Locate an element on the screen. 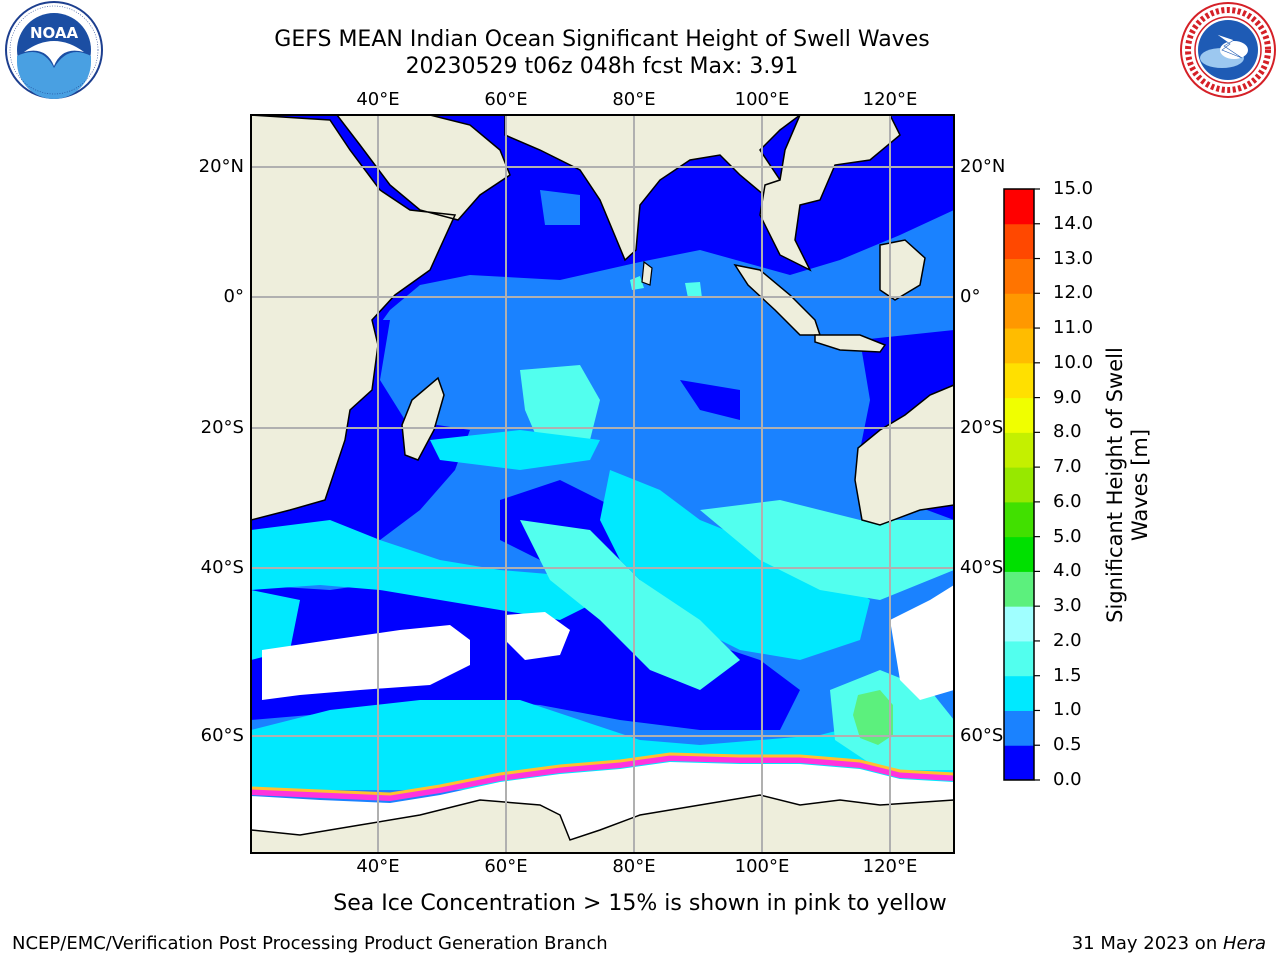  colorbar-tick-label: 9.0 is located at coordinates (1067, 397).